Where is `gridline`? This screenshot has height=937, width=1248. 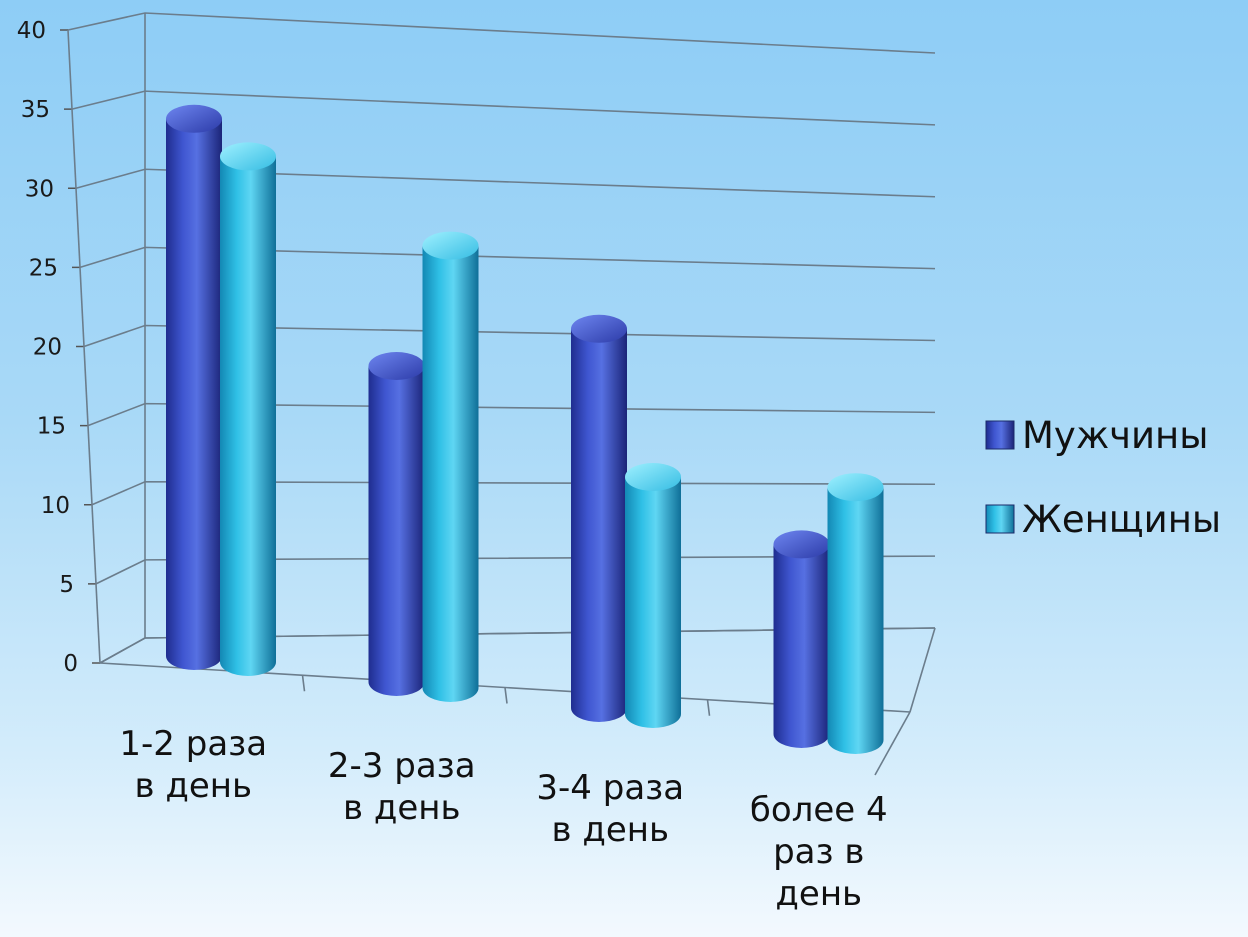 gridline is located at coordinates (501, 33).